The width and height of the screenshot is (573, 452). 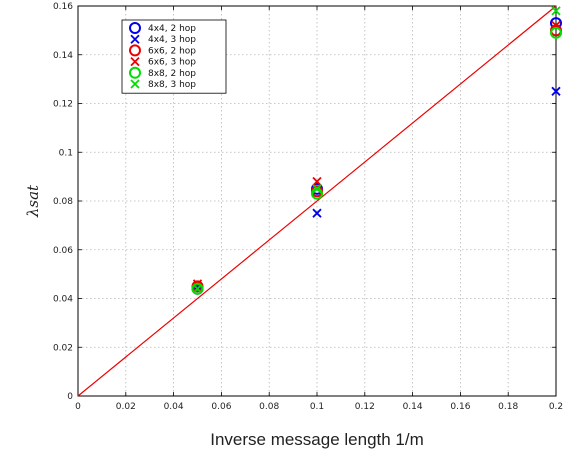 I want to click on x-tick-label: 0.12, so click(x=365, y=407).